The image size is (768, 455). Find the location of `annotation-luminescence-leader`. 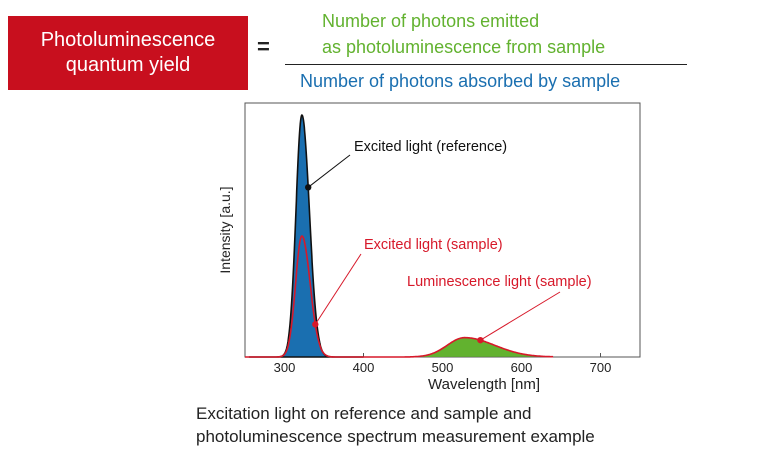

annotation-luminescence-leader is located at coordinates (520, 316).